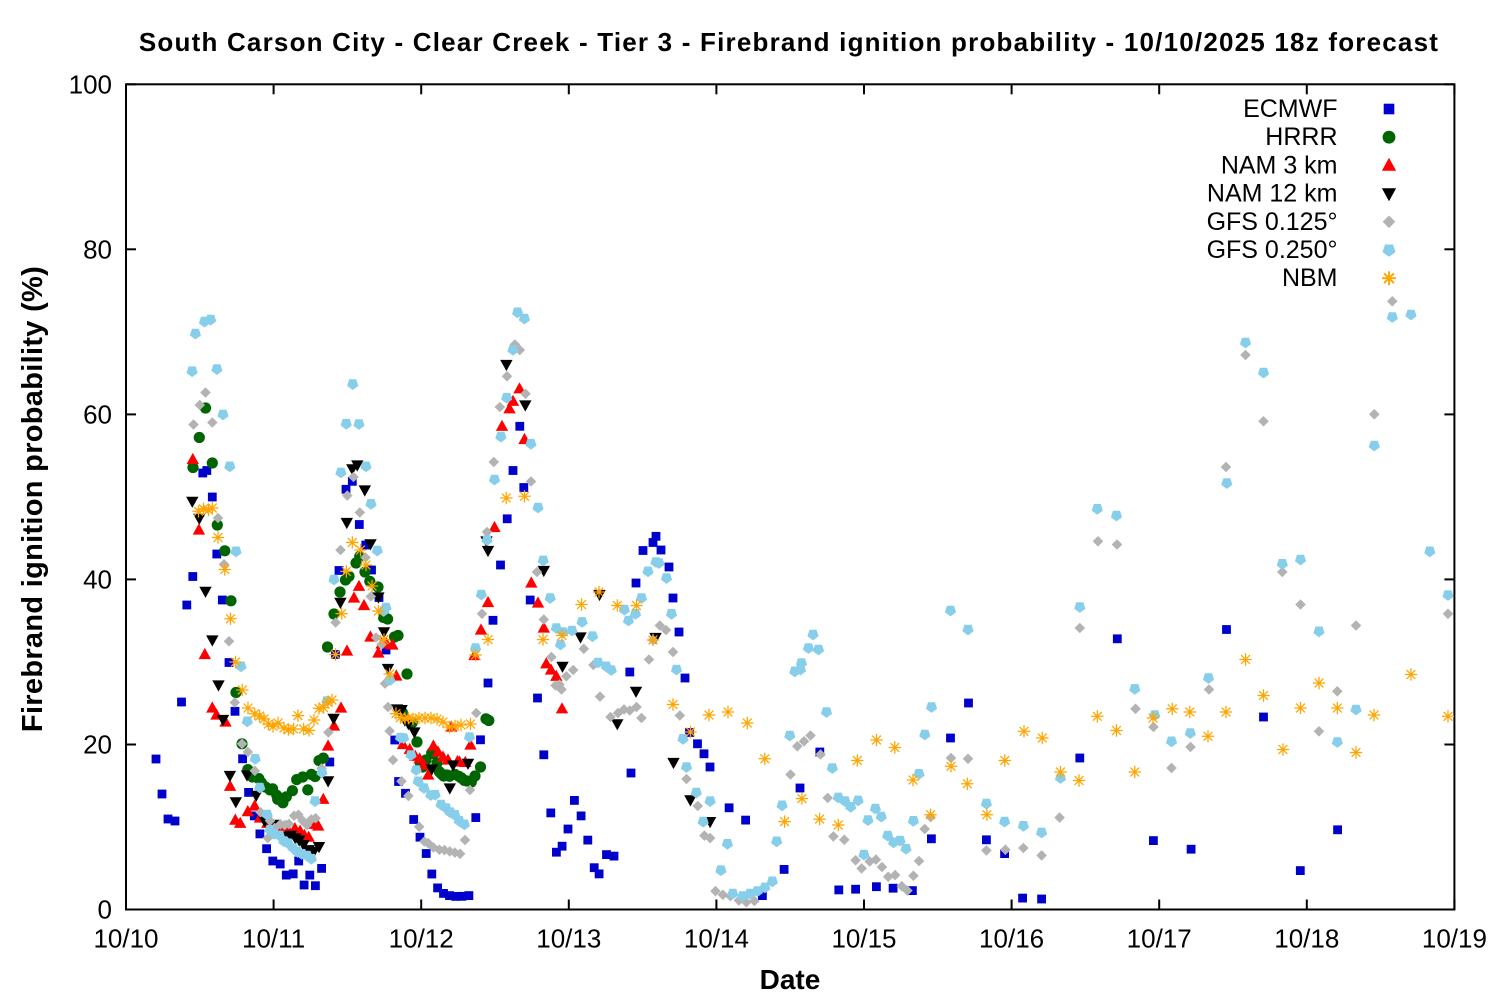 This screenshot has width=1500, height=1005. Describe the element at coordinates (90, 84) in the screenshot. I see `svg-text: 100` at that location.